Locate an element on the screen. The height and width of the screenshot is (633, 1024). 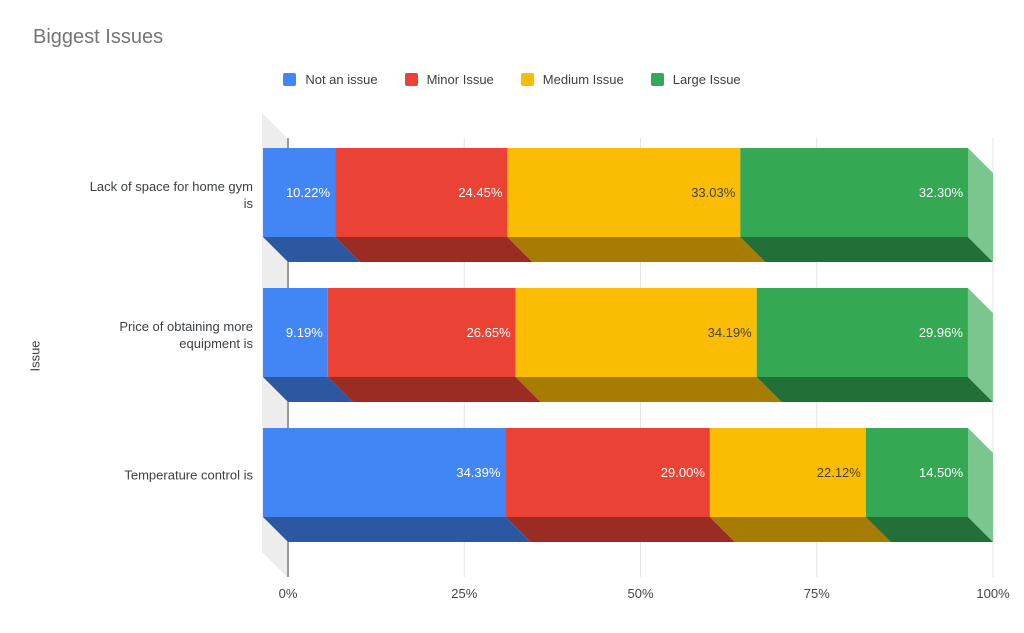
bar-lack-of-space-for-home-gym-is-large-issue-bottom-face is located at coordinates (866, 249).